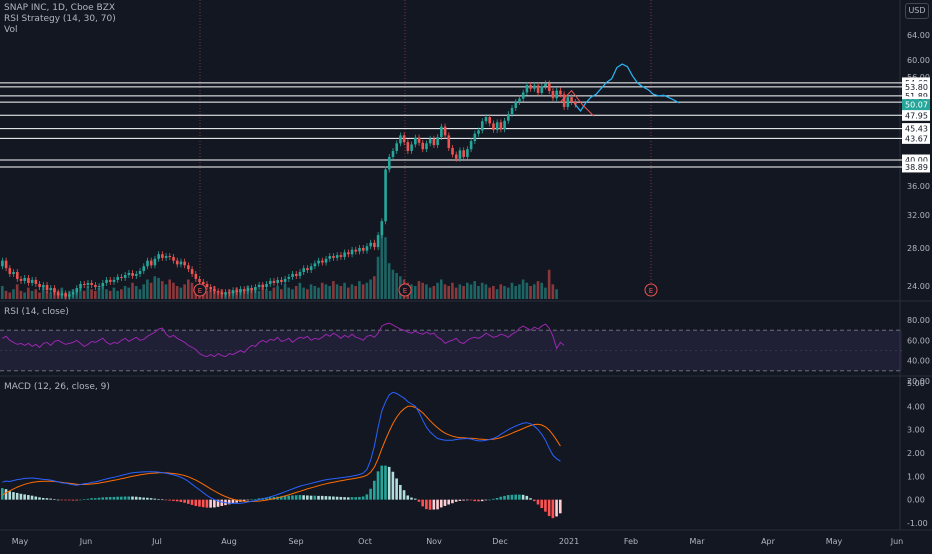 This screenshot has width=932, height=554. I want to click on current-price-tag, so click(916, 105).